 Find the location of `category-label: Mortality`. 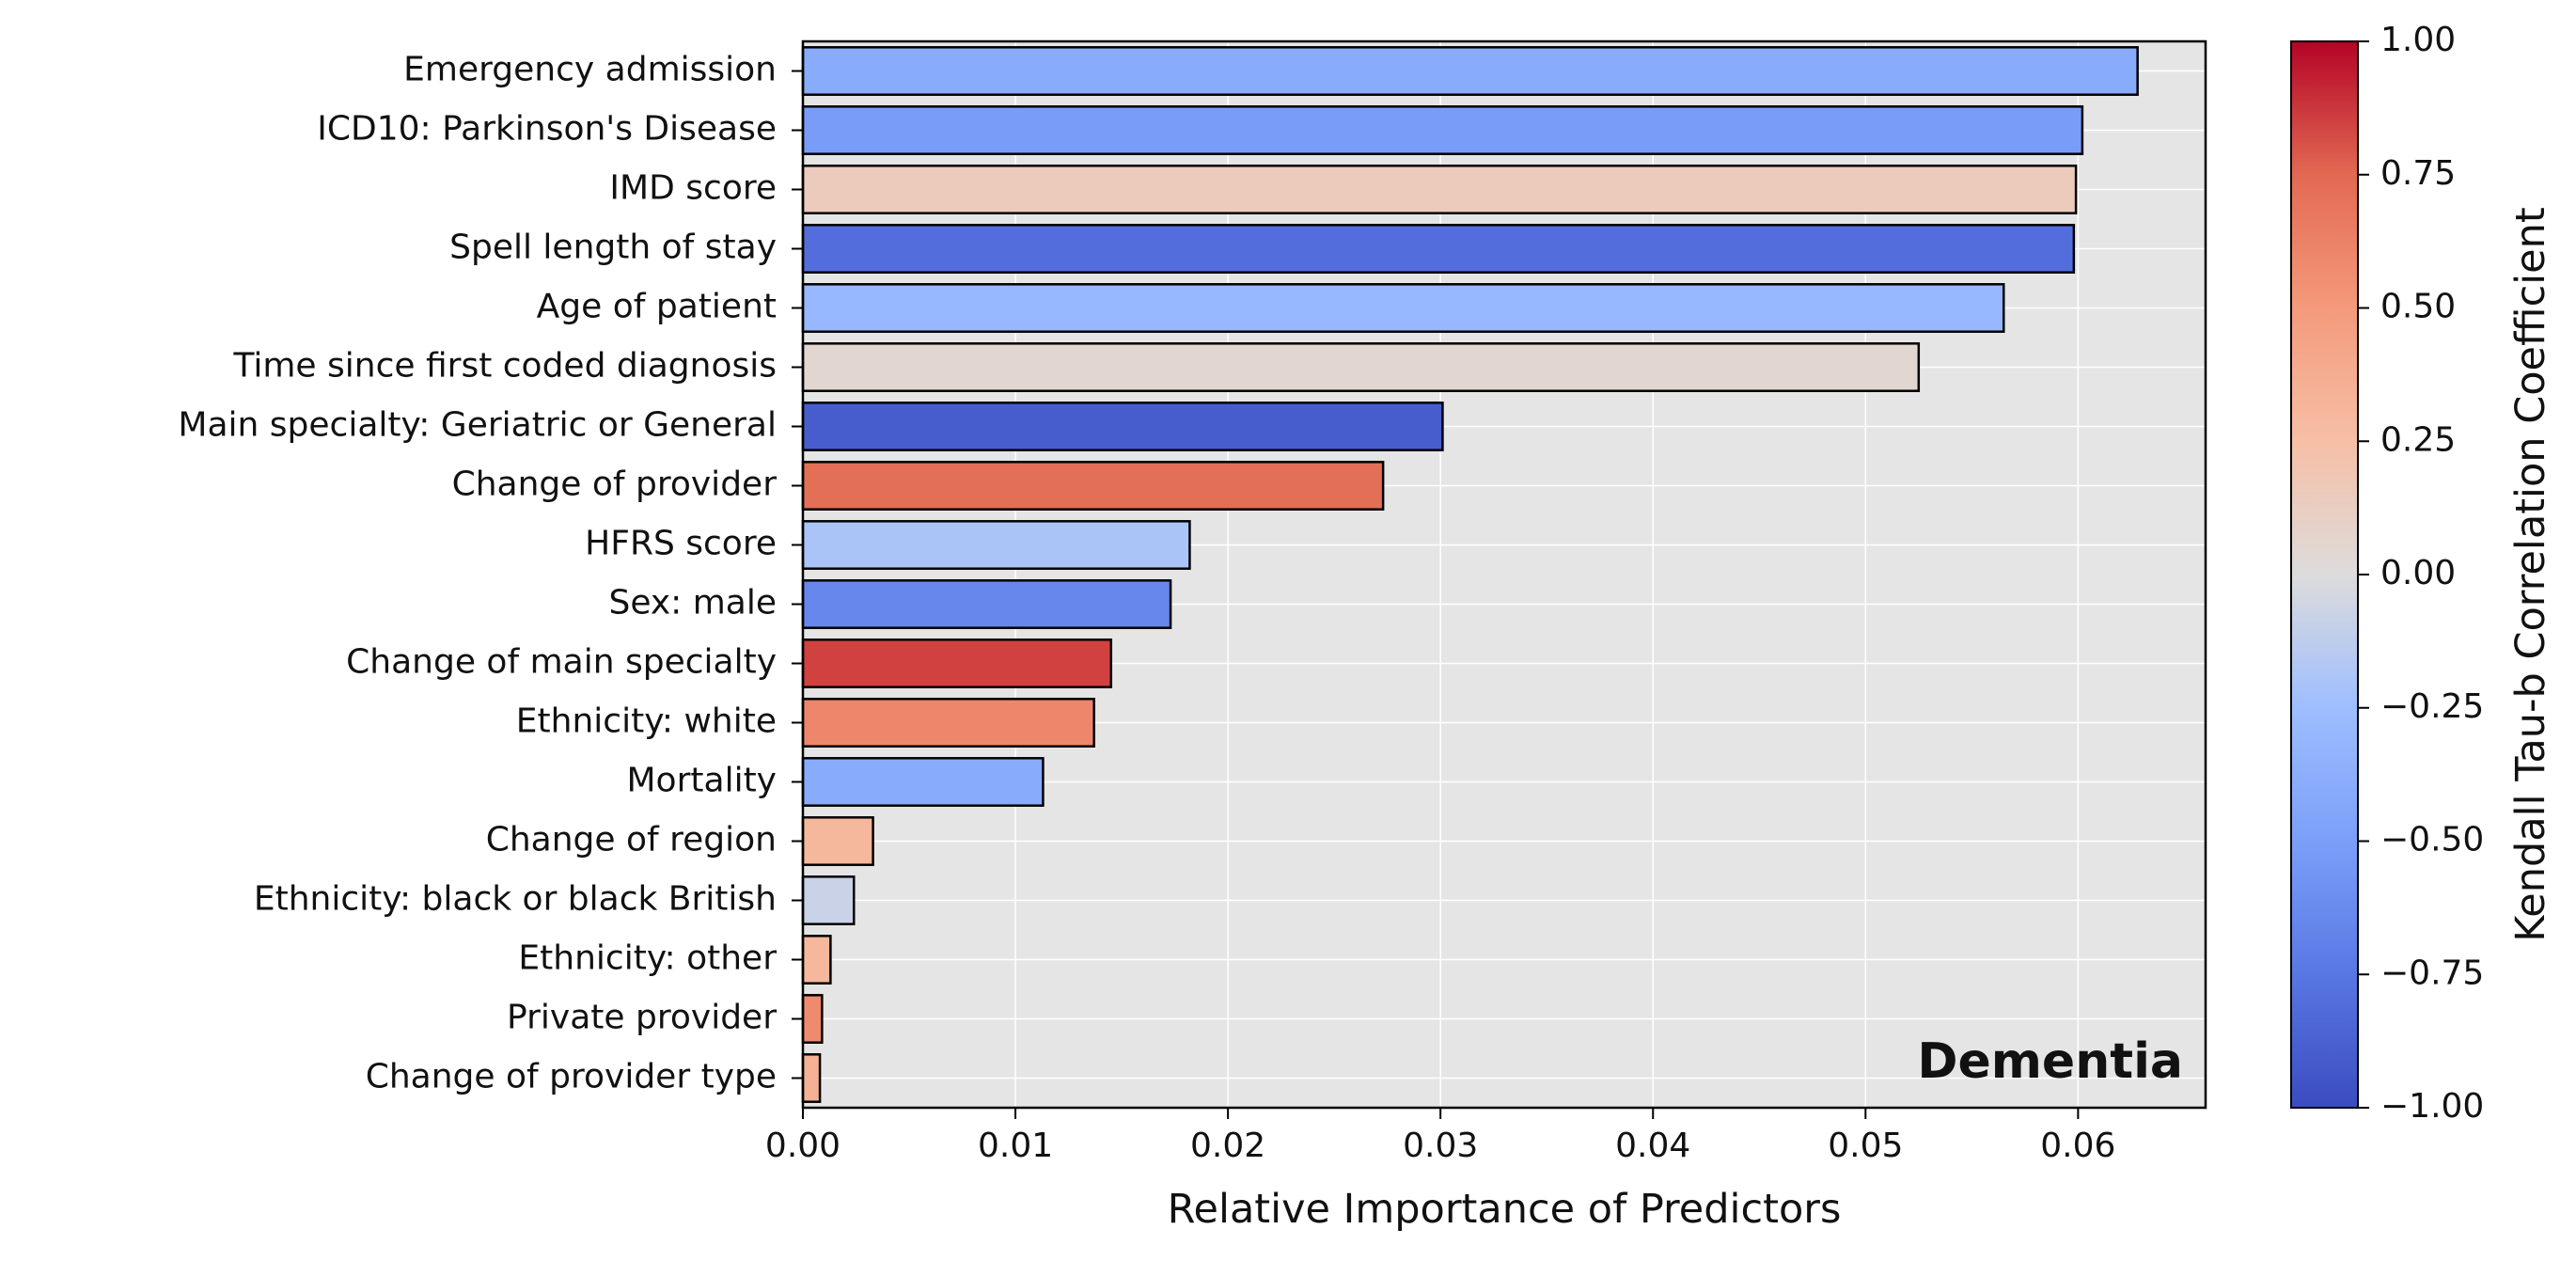

category-label: Mortality is located at coordinates (702, 781).